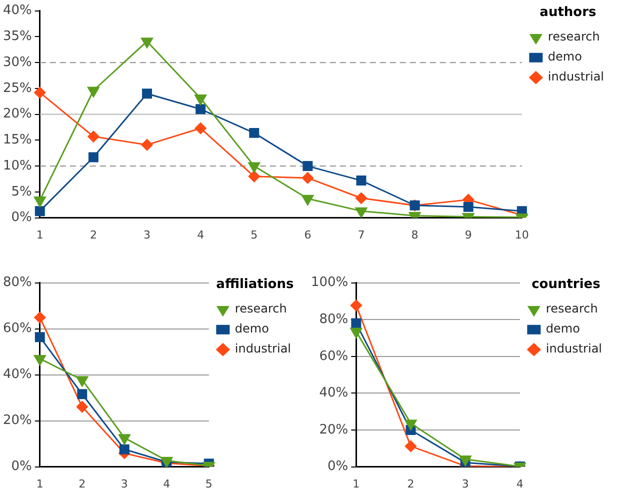 This screenshot has width=618, height=497. I want to click on x-tick-label: 6, so click(308, 235).